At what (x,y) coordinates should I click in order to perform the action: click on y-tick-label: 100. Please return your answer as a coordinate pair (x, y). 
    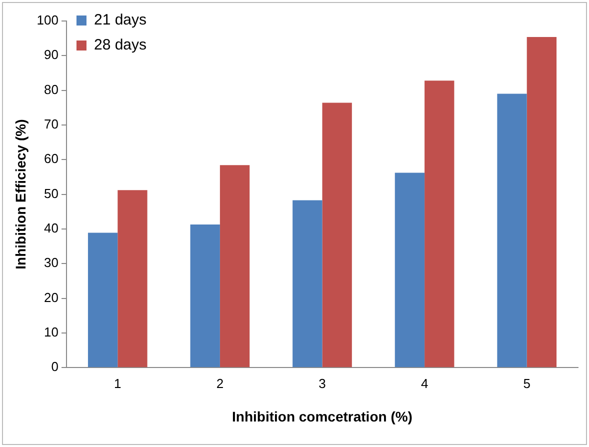
    Looking at the image, I should click on (47, 20).